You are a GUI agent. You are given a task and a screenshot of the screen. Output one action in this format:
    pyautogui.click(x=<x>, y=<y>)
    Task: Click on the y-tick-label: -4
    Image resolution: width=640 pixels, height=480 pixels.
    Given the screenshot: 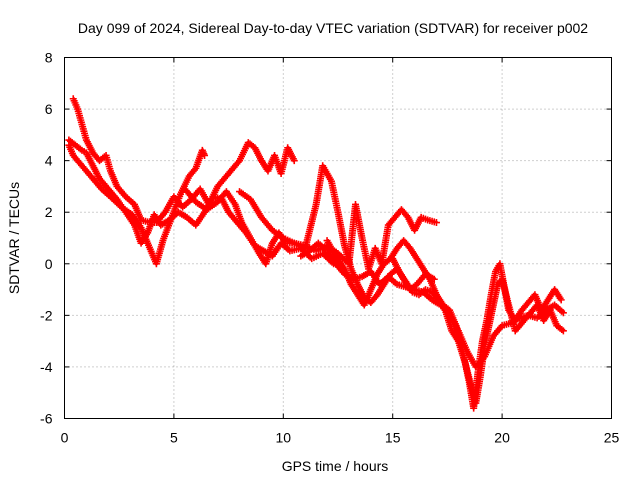 What is the action you would take?
    pyautogui.click(x=46, y=367)
    